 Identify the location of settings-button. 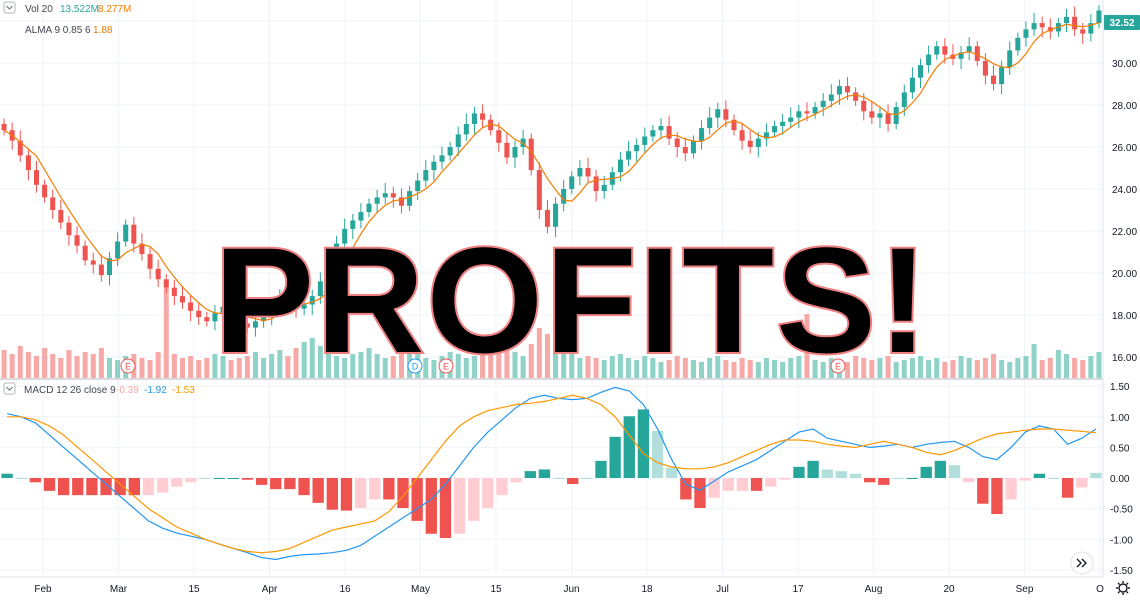
(1123, 588).